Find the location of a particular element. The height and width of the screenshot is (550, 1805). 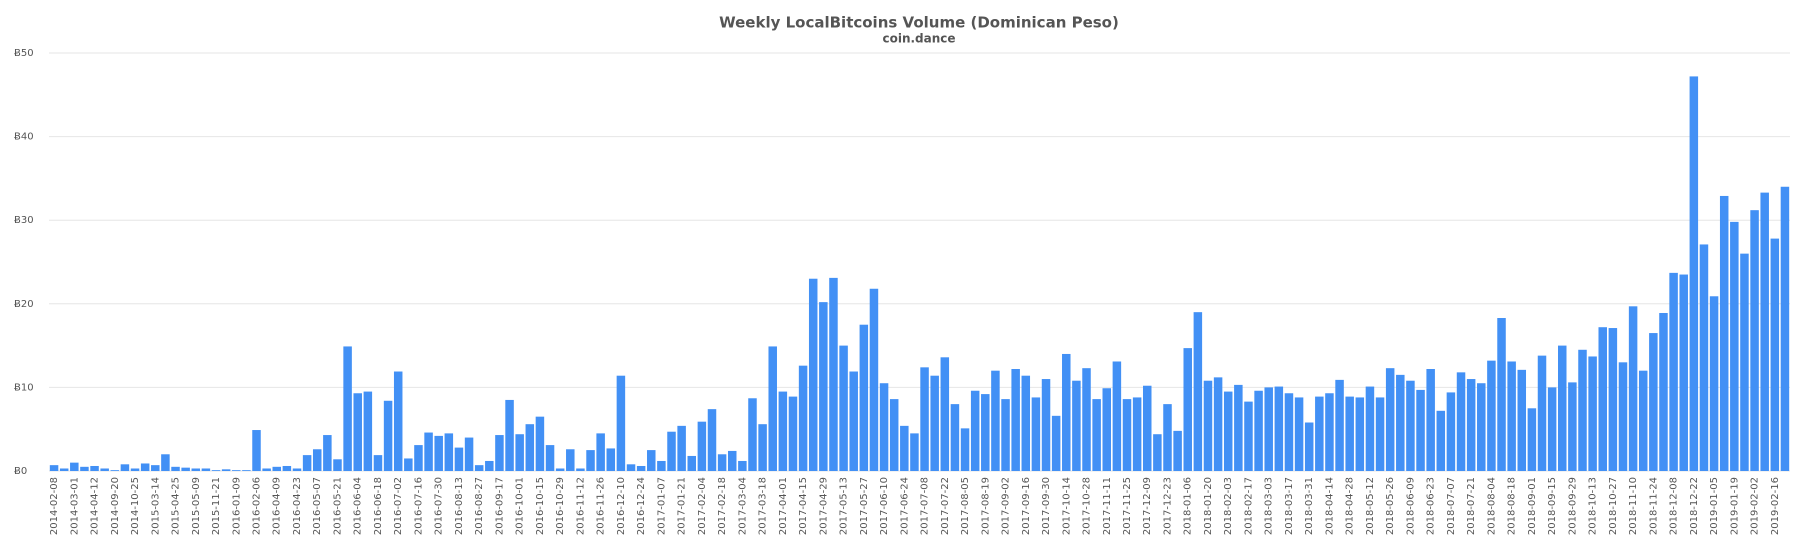

x-tick-label: 2016-08-13 is located at coordinates (459, 506).